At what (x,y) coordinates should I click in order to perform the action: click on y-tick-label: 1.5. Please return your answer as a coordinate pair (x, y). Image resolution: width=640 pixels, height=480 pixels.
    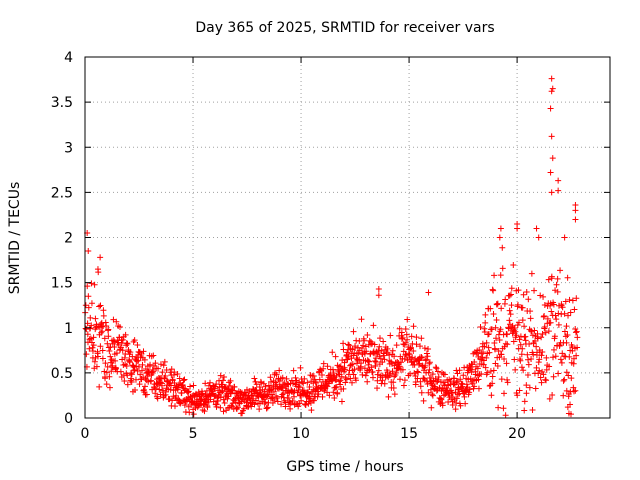
    Looking at the image, I should click on (62, 284).